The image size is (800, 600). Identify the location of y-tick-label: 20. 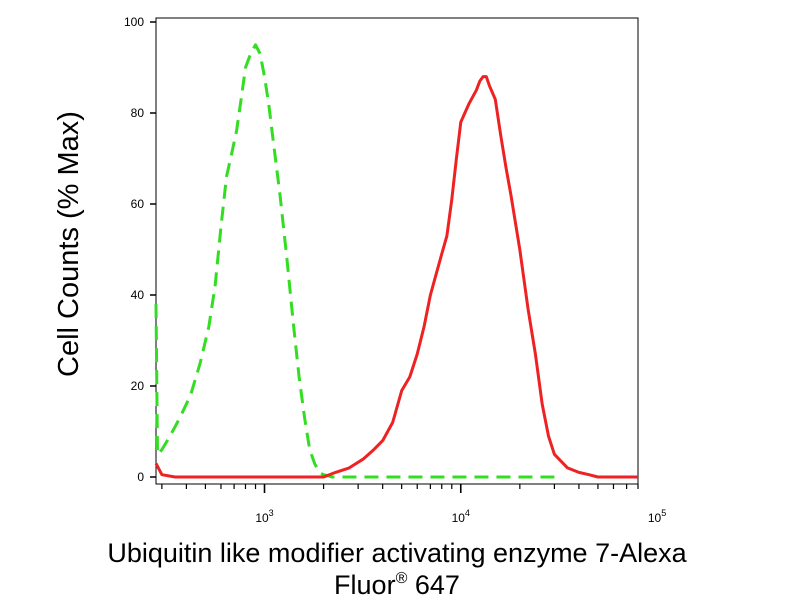
(138, 386).